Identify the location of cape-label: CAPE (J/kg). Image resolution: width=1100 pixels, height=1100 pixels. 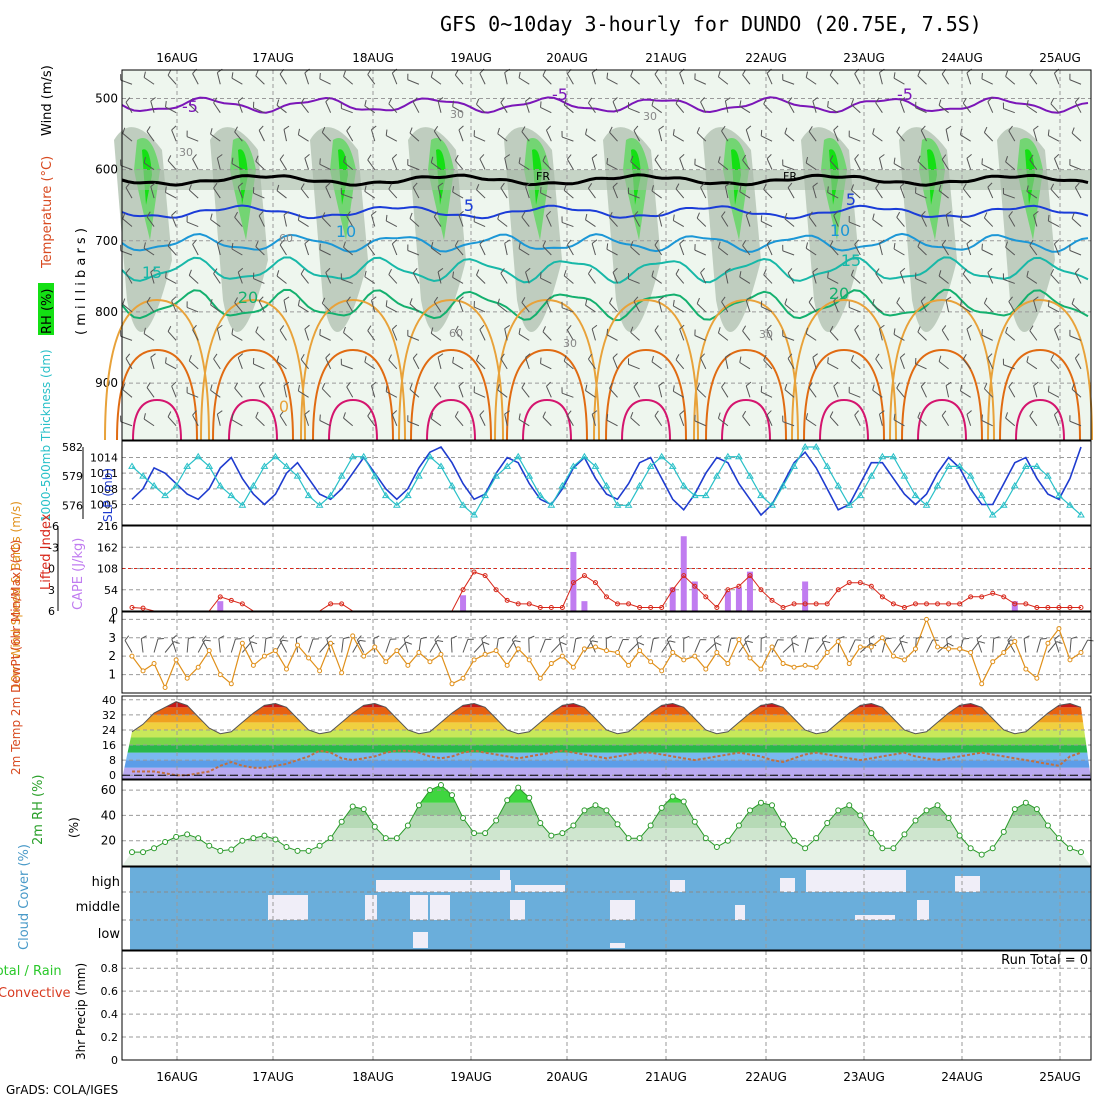
(78, 574).